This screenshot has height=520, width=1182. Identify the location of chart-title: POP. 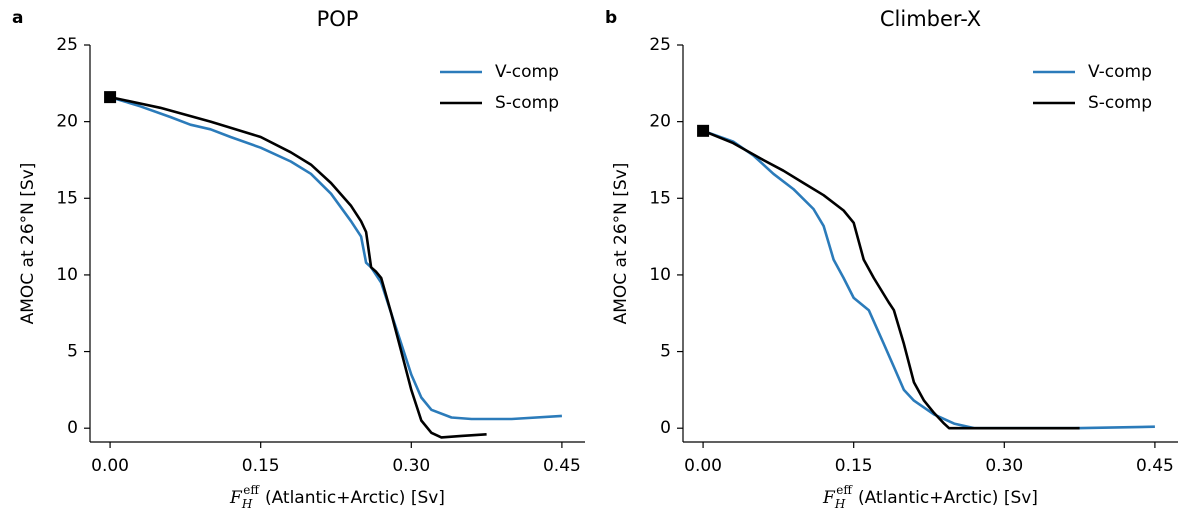
(338, 19).